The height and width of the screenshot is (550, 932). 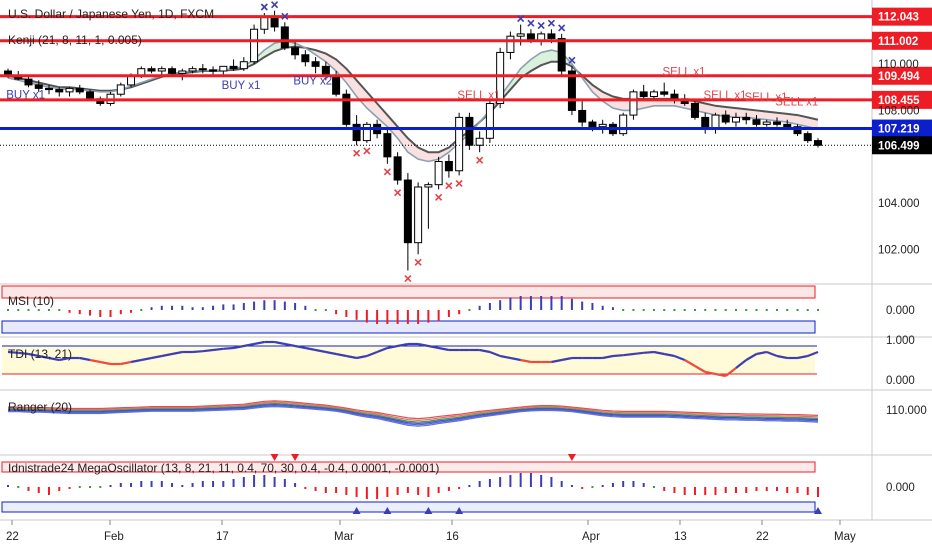 I want to click on mega-upper-band, so click(x=408, y=467).